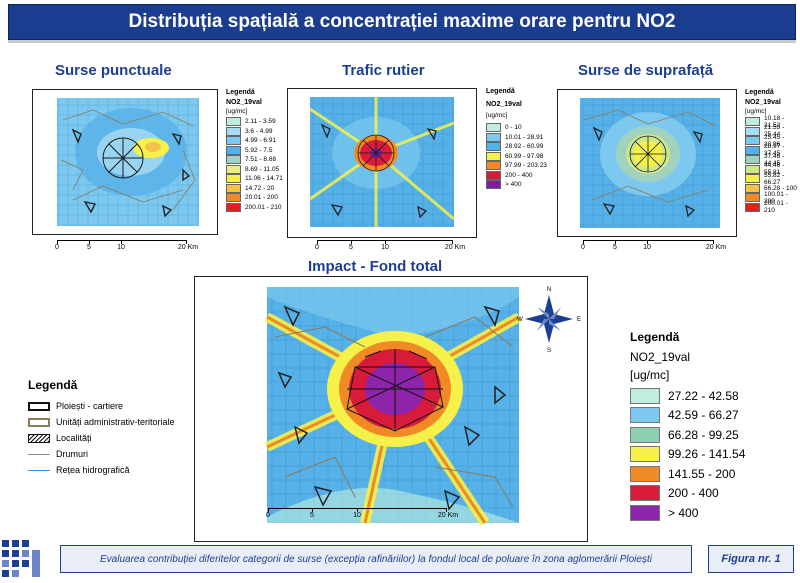 This screenshot has width=800, height=583. What do you see at coordinates (776, 197) in the screenshot?
I see `legend-class-label: 100.01 - 200` at bounding box center [776, 197].